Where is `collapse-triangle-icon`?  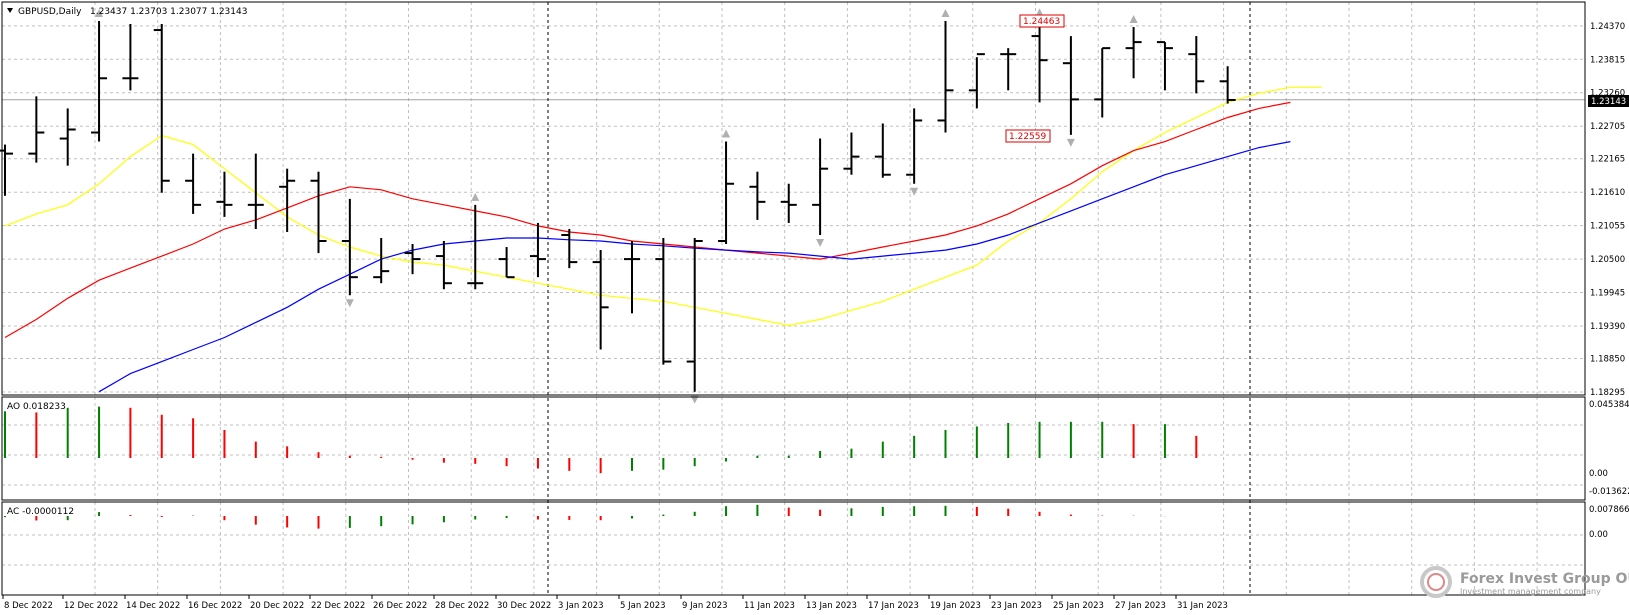 collapse-triangle-icon is located at coordinates (10, 10).